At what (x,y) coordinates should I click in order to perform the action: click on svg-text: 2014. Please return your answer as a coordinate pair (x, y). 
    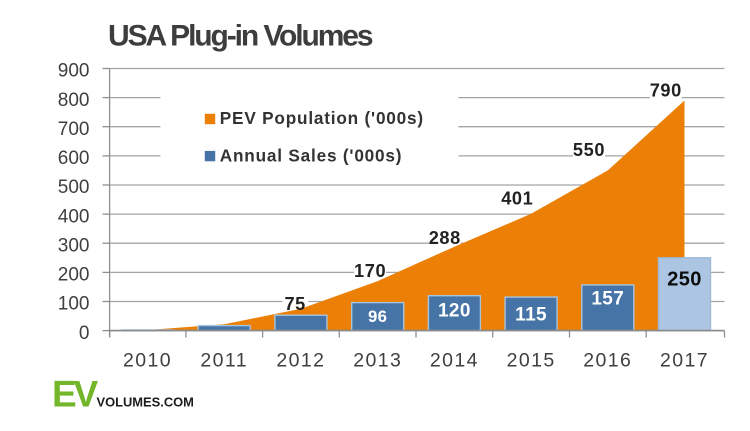
    Looking at the image, I should click on (454, 361).